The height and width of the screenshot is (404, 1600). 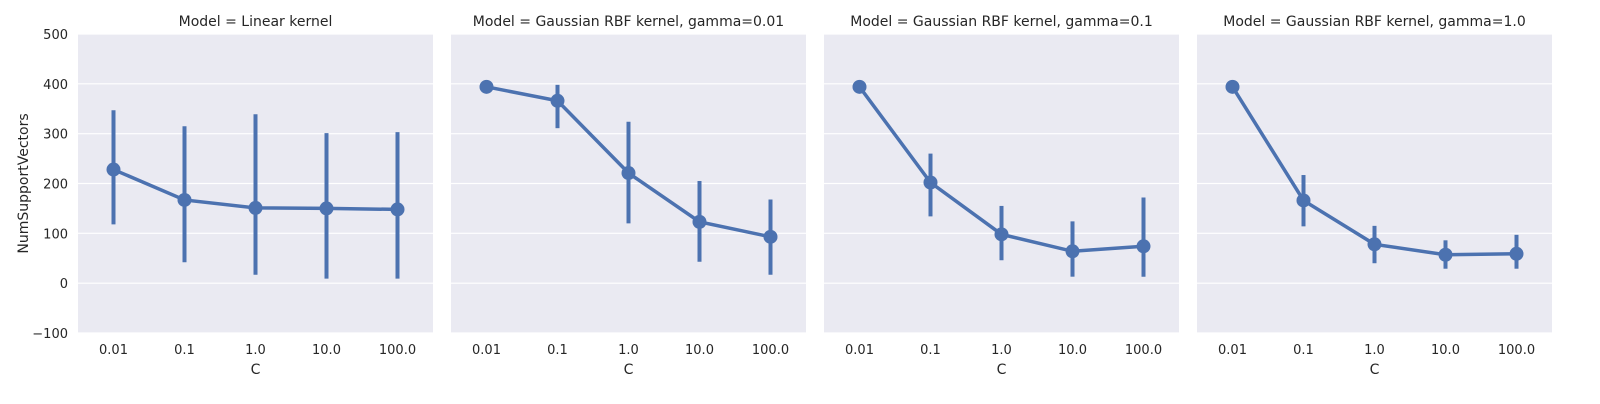 I want to click on facet-title: Model = Gaussian RBF kernel, gamma=0.1, so click(x=1001, y=22).